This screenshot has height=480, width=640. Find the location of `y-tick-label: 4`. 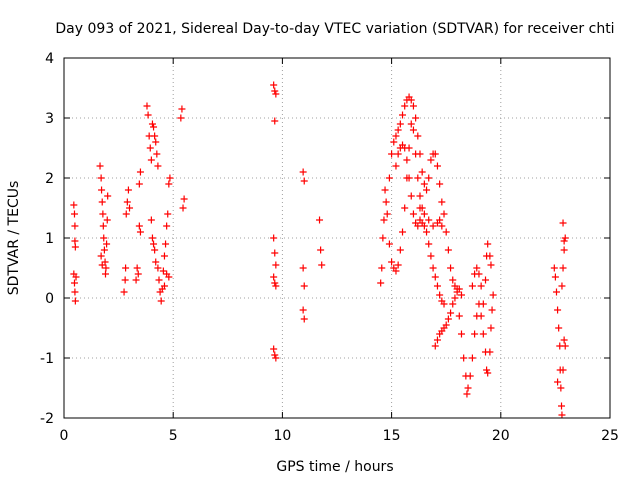

y-tick-label: 4 is located at coordinates (49, 59).